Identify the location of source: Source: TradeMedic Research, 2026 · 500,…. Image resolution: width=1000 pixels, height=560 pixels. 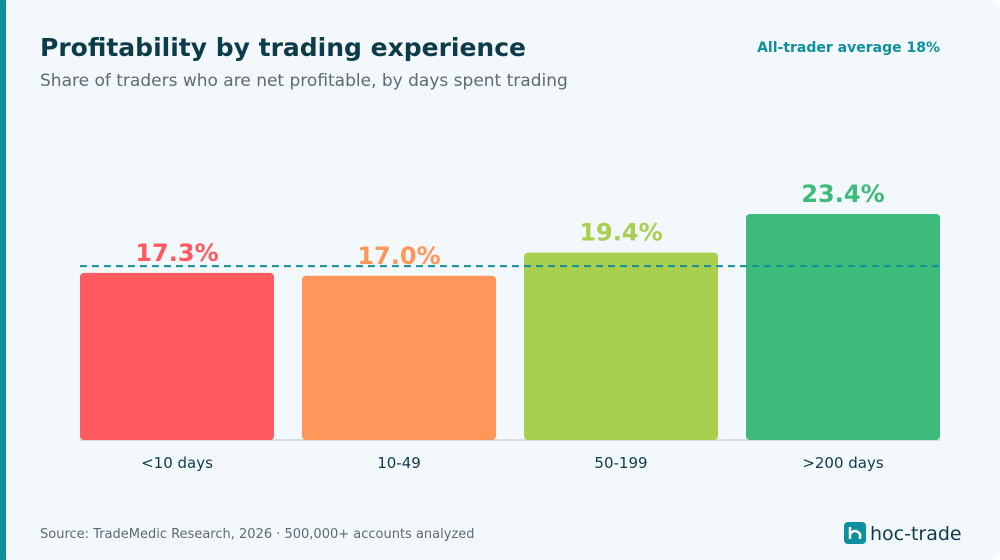
(257, 534).